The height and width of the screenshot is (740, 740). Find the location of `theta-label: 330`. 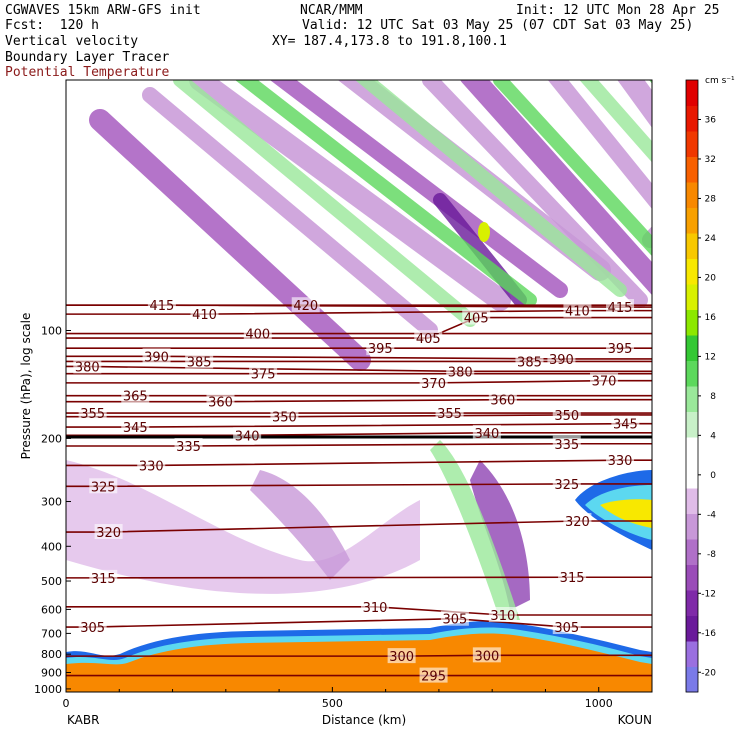

theta-label: 330 is located at coordinates (151, 466).